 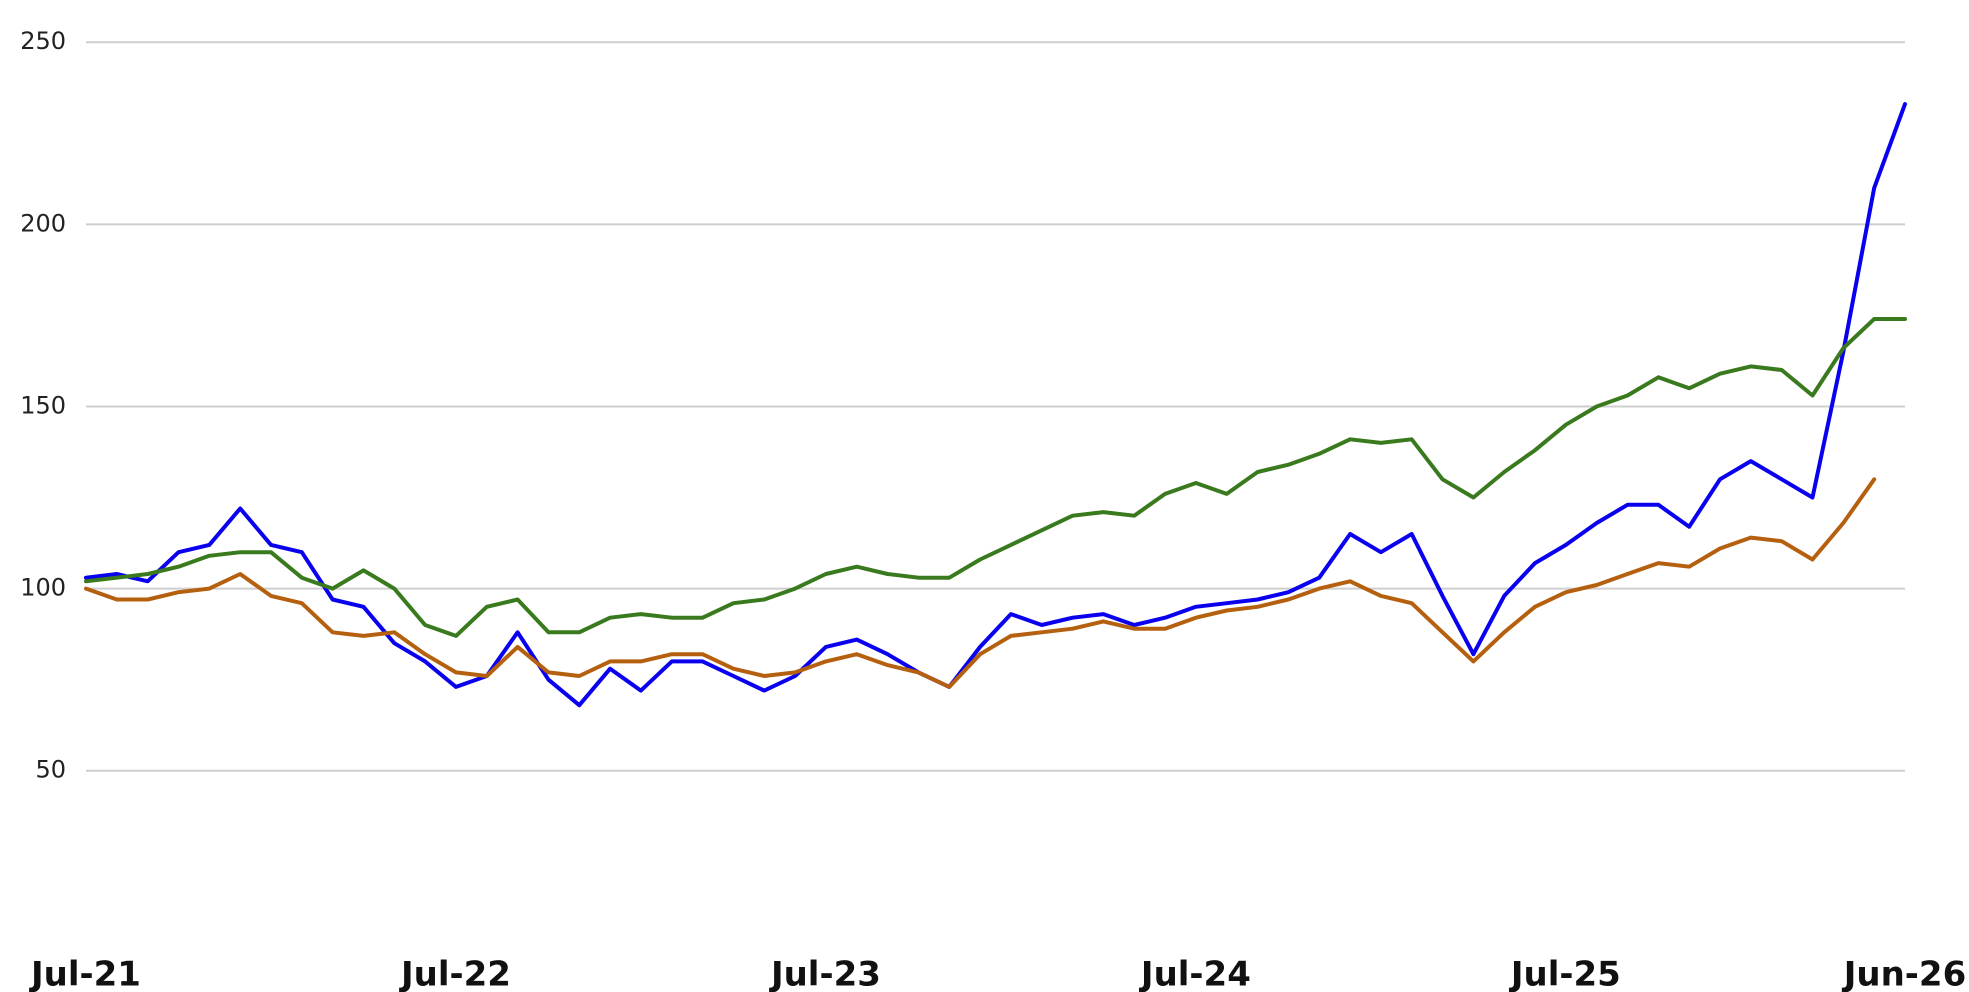 I want to click on x-tick-label: Jul-22, so click(x=455, y=973).